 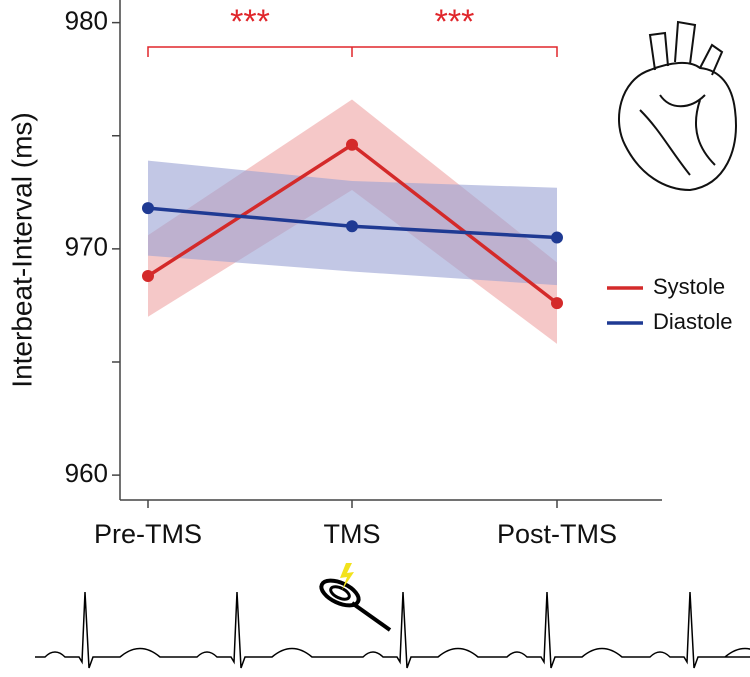 I want to click on y-tick-label: 970, so click(x=86, y=247).